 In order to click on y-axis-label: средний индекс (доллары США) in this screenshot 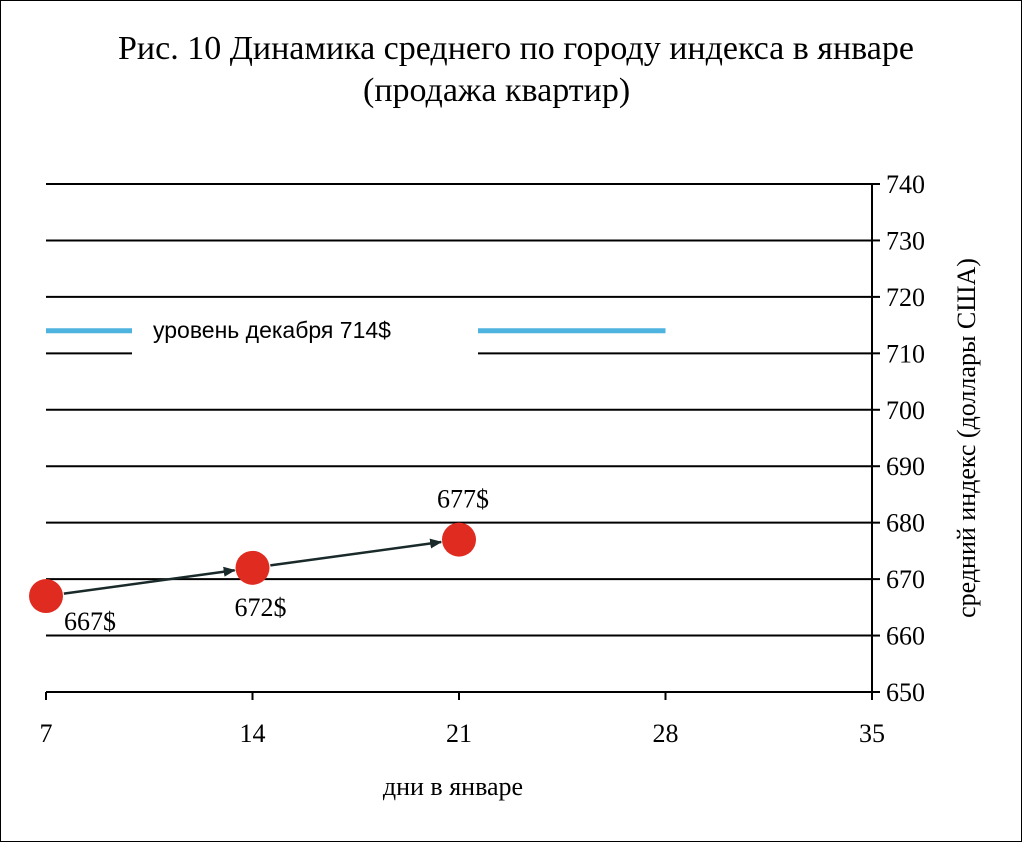, I will do `click(966, 438)`.